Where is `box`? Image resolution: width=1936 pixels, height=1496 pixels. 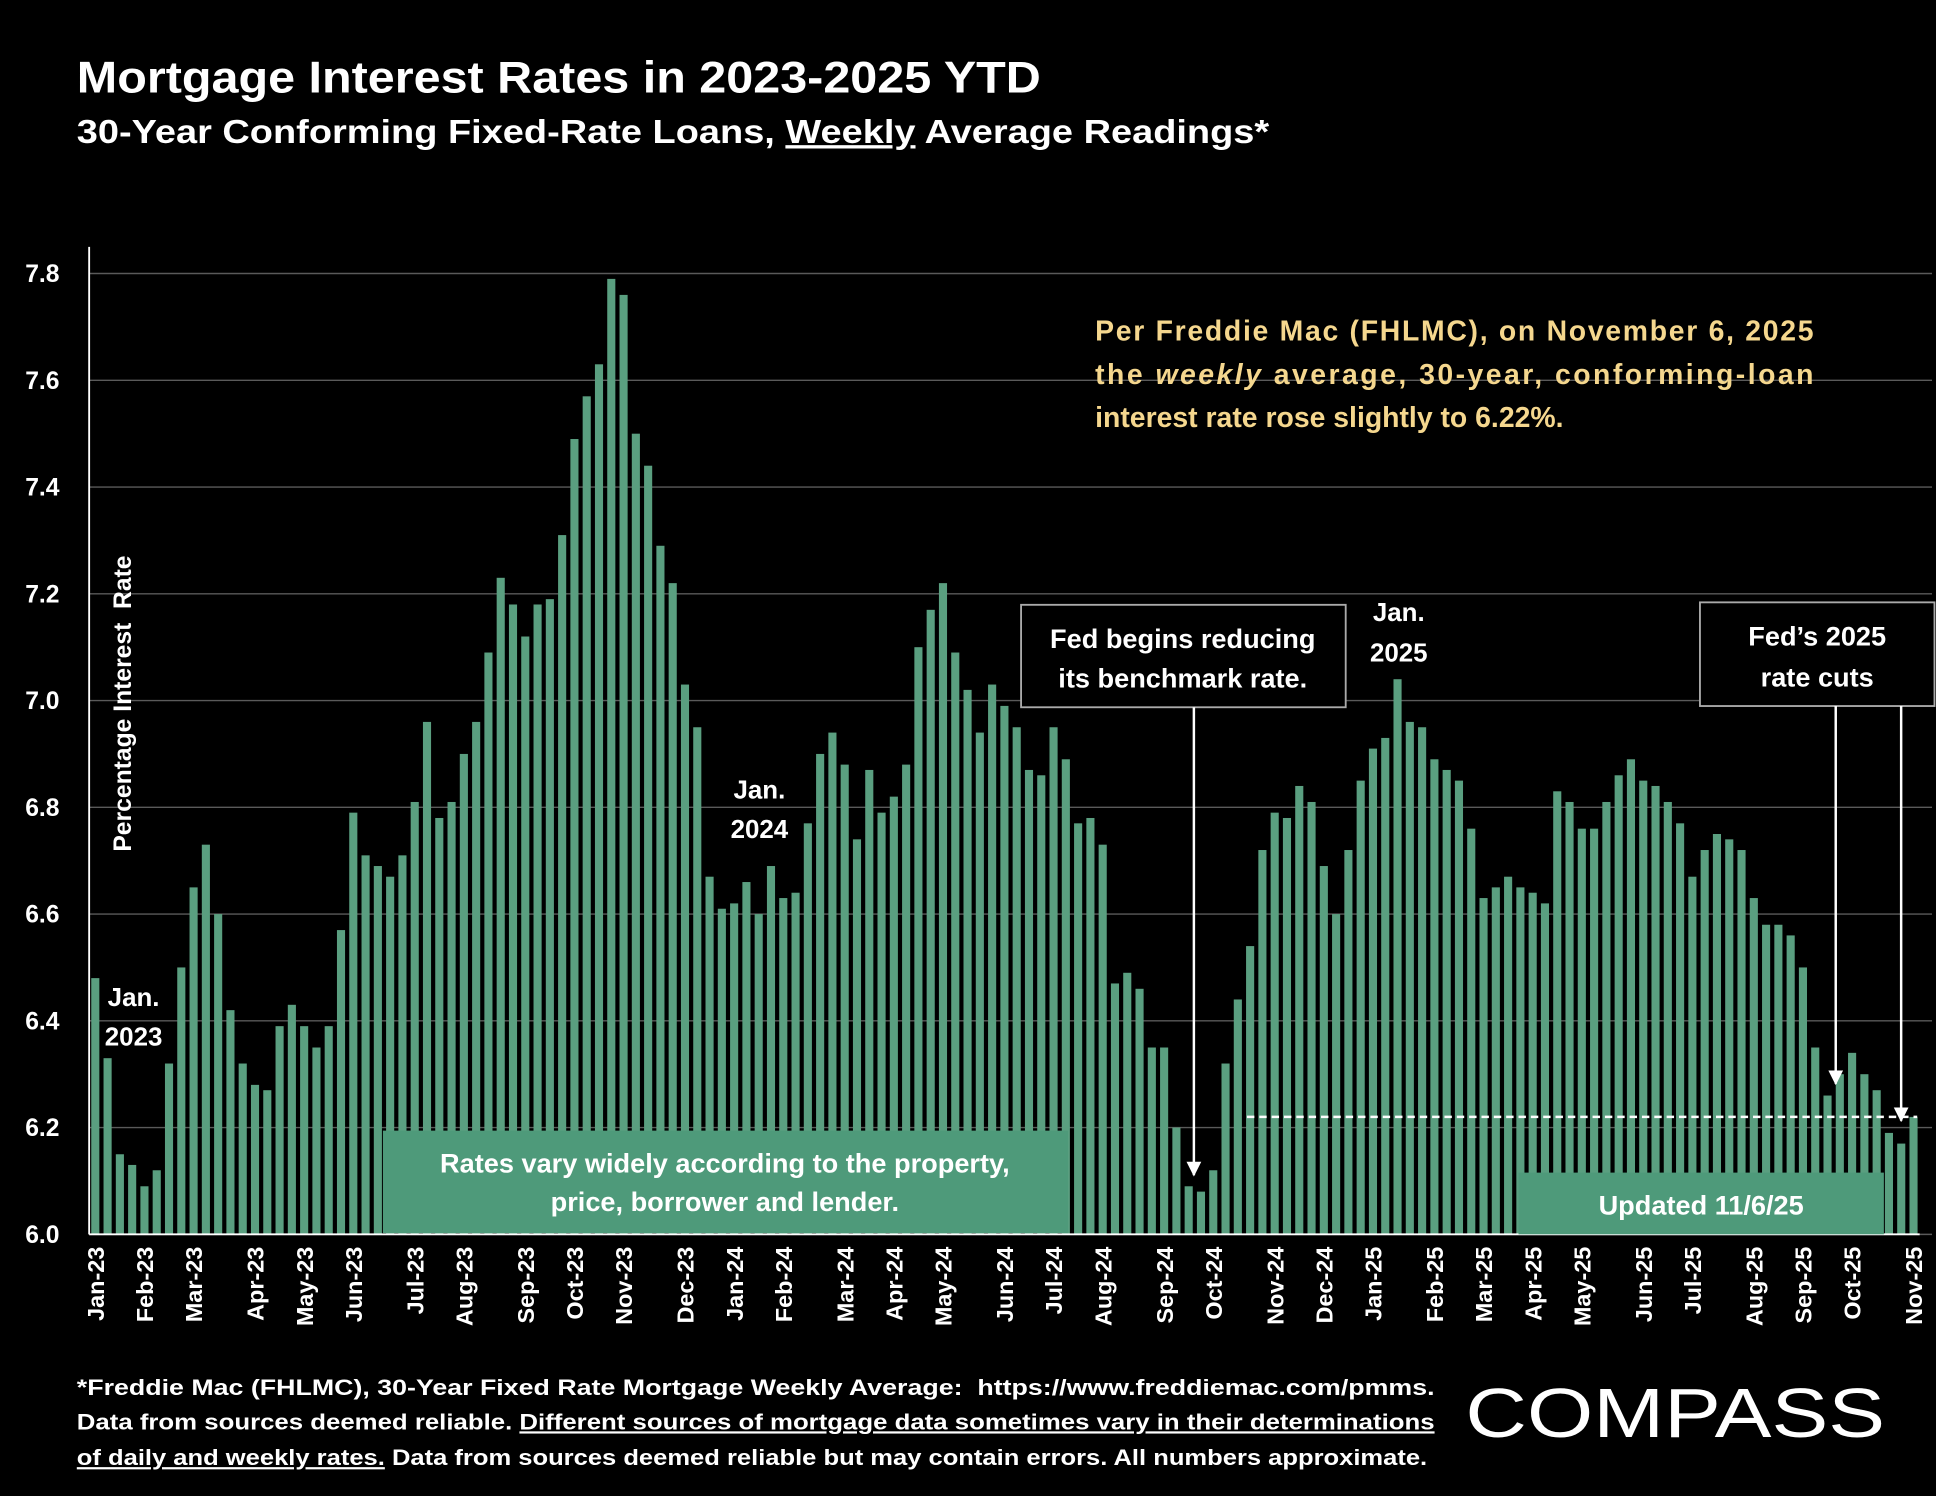 box is located at coordinates (1701, 1203).